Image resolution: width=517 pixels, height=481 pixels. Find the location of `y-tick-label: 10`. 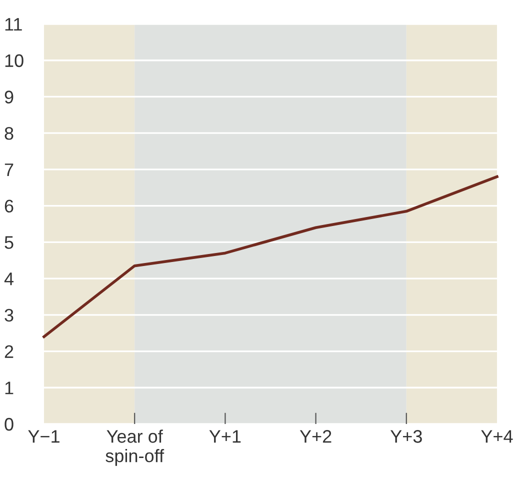

y-tick-label: 10 is located at coordinates (14, 61).